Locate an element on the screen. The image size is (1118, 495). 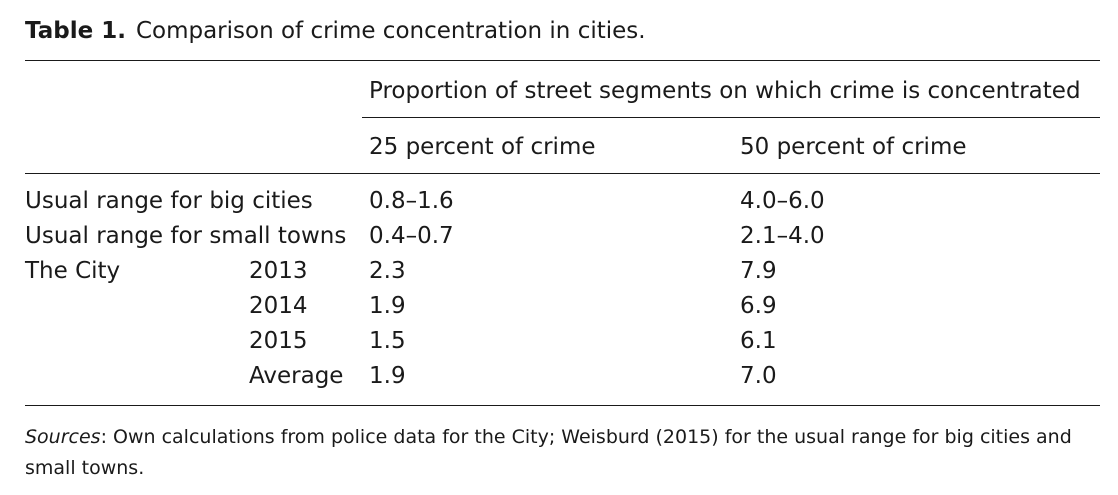
cell-average-25: 1.9 is located at coordinates (387, 376).